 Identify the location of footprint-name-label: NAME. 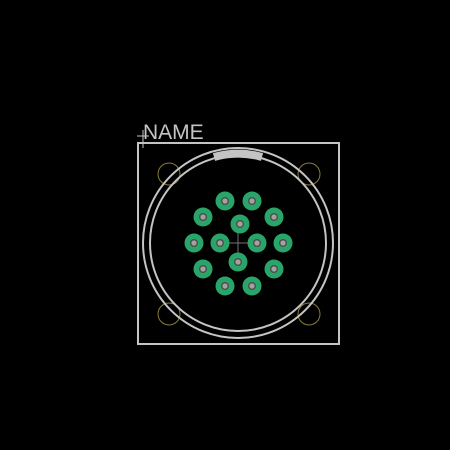
(173, 132).